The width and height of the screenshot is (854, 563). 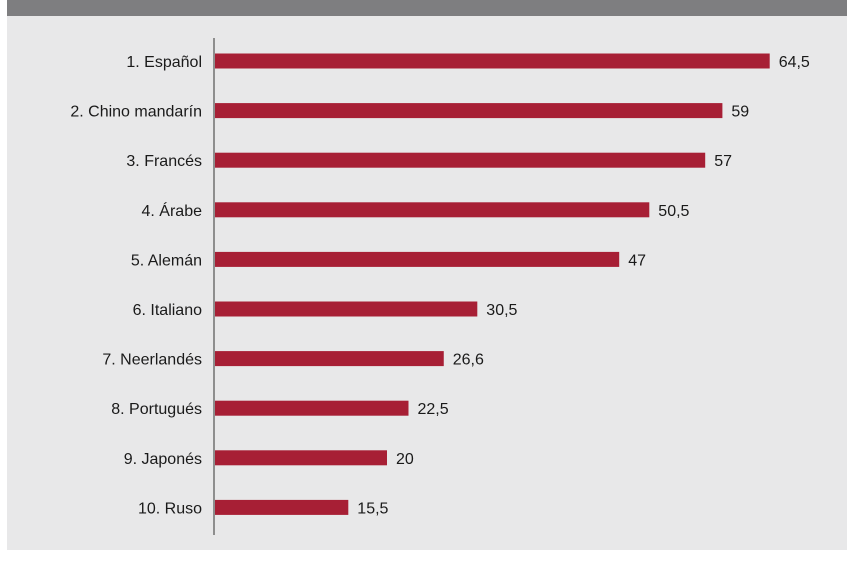 What do you see at coordinates (372, 508) in the screenshot?
I see `value-label-10: 15,5` at bounding box center [372, 508].